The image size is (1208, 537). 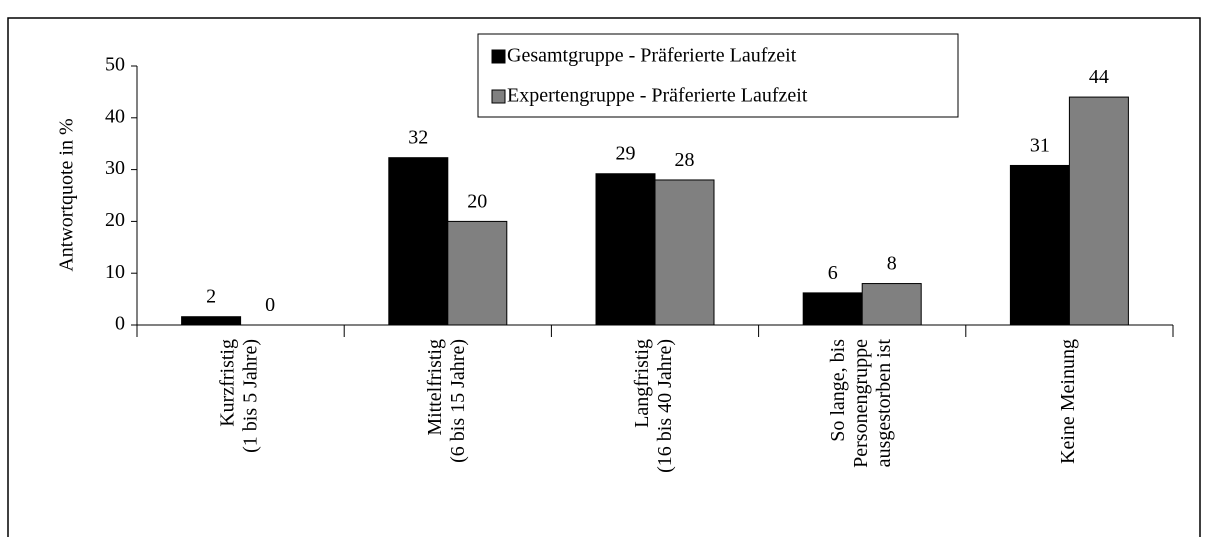 What do you see at coordinates (685, 160) in the screenshot?
I see `value-label: 28` at bounding box center [685, 160].